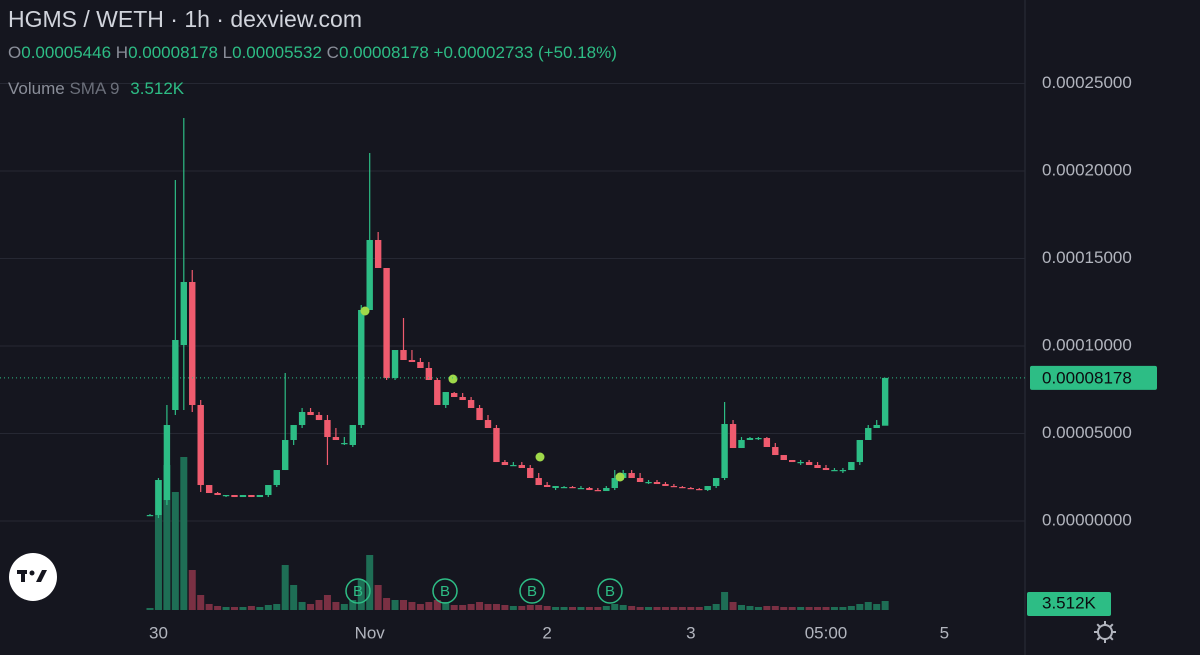  What do you see at coordinates (577, 52) in the screenshot?
I see `change-percent: (+50.18%)` at bounding box center [577, 52].